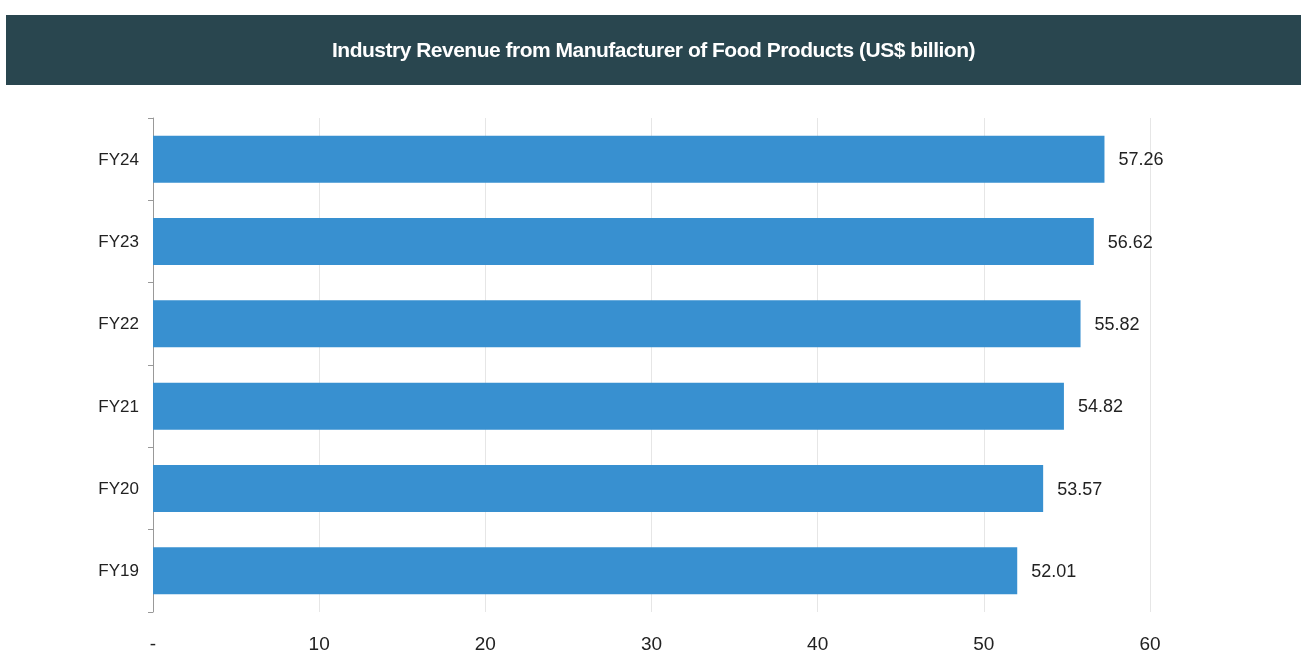  Describe the element at coordinates (118, 324) in the screenshot. I see `y-tick-label: FY22` at that location.